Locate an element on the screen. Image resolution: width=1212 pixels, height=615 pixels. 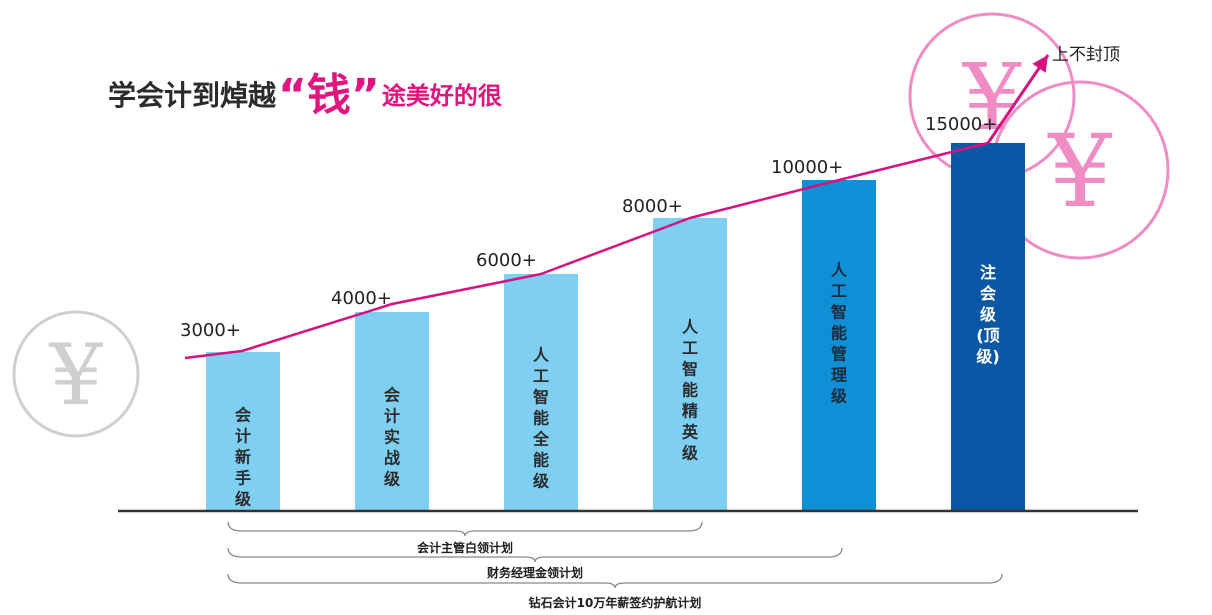
bar-category-label: 人工智能精英级 is located at coordinates (690, 390).